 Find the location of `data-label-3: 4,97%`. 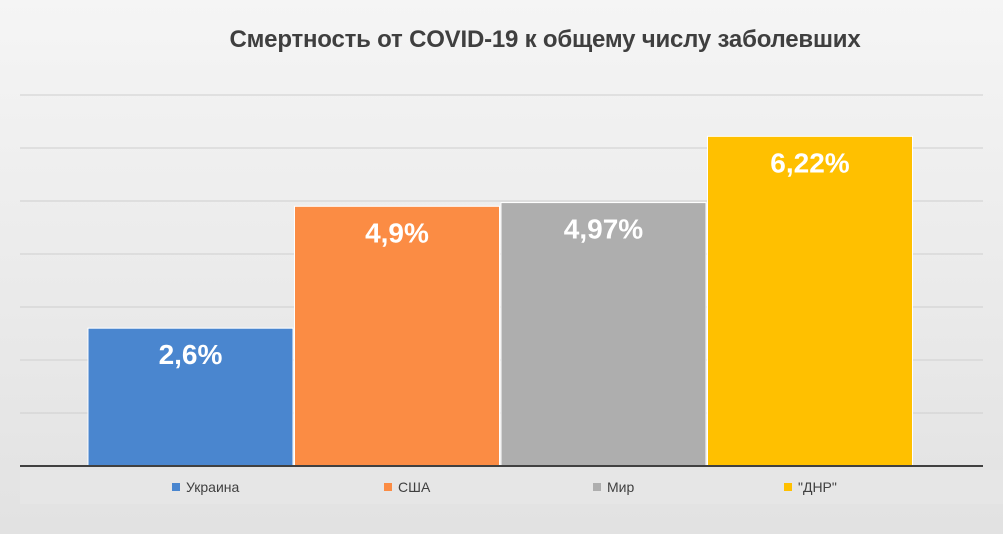

data-label-3: 4,97% is located at coordinates (603, 229).